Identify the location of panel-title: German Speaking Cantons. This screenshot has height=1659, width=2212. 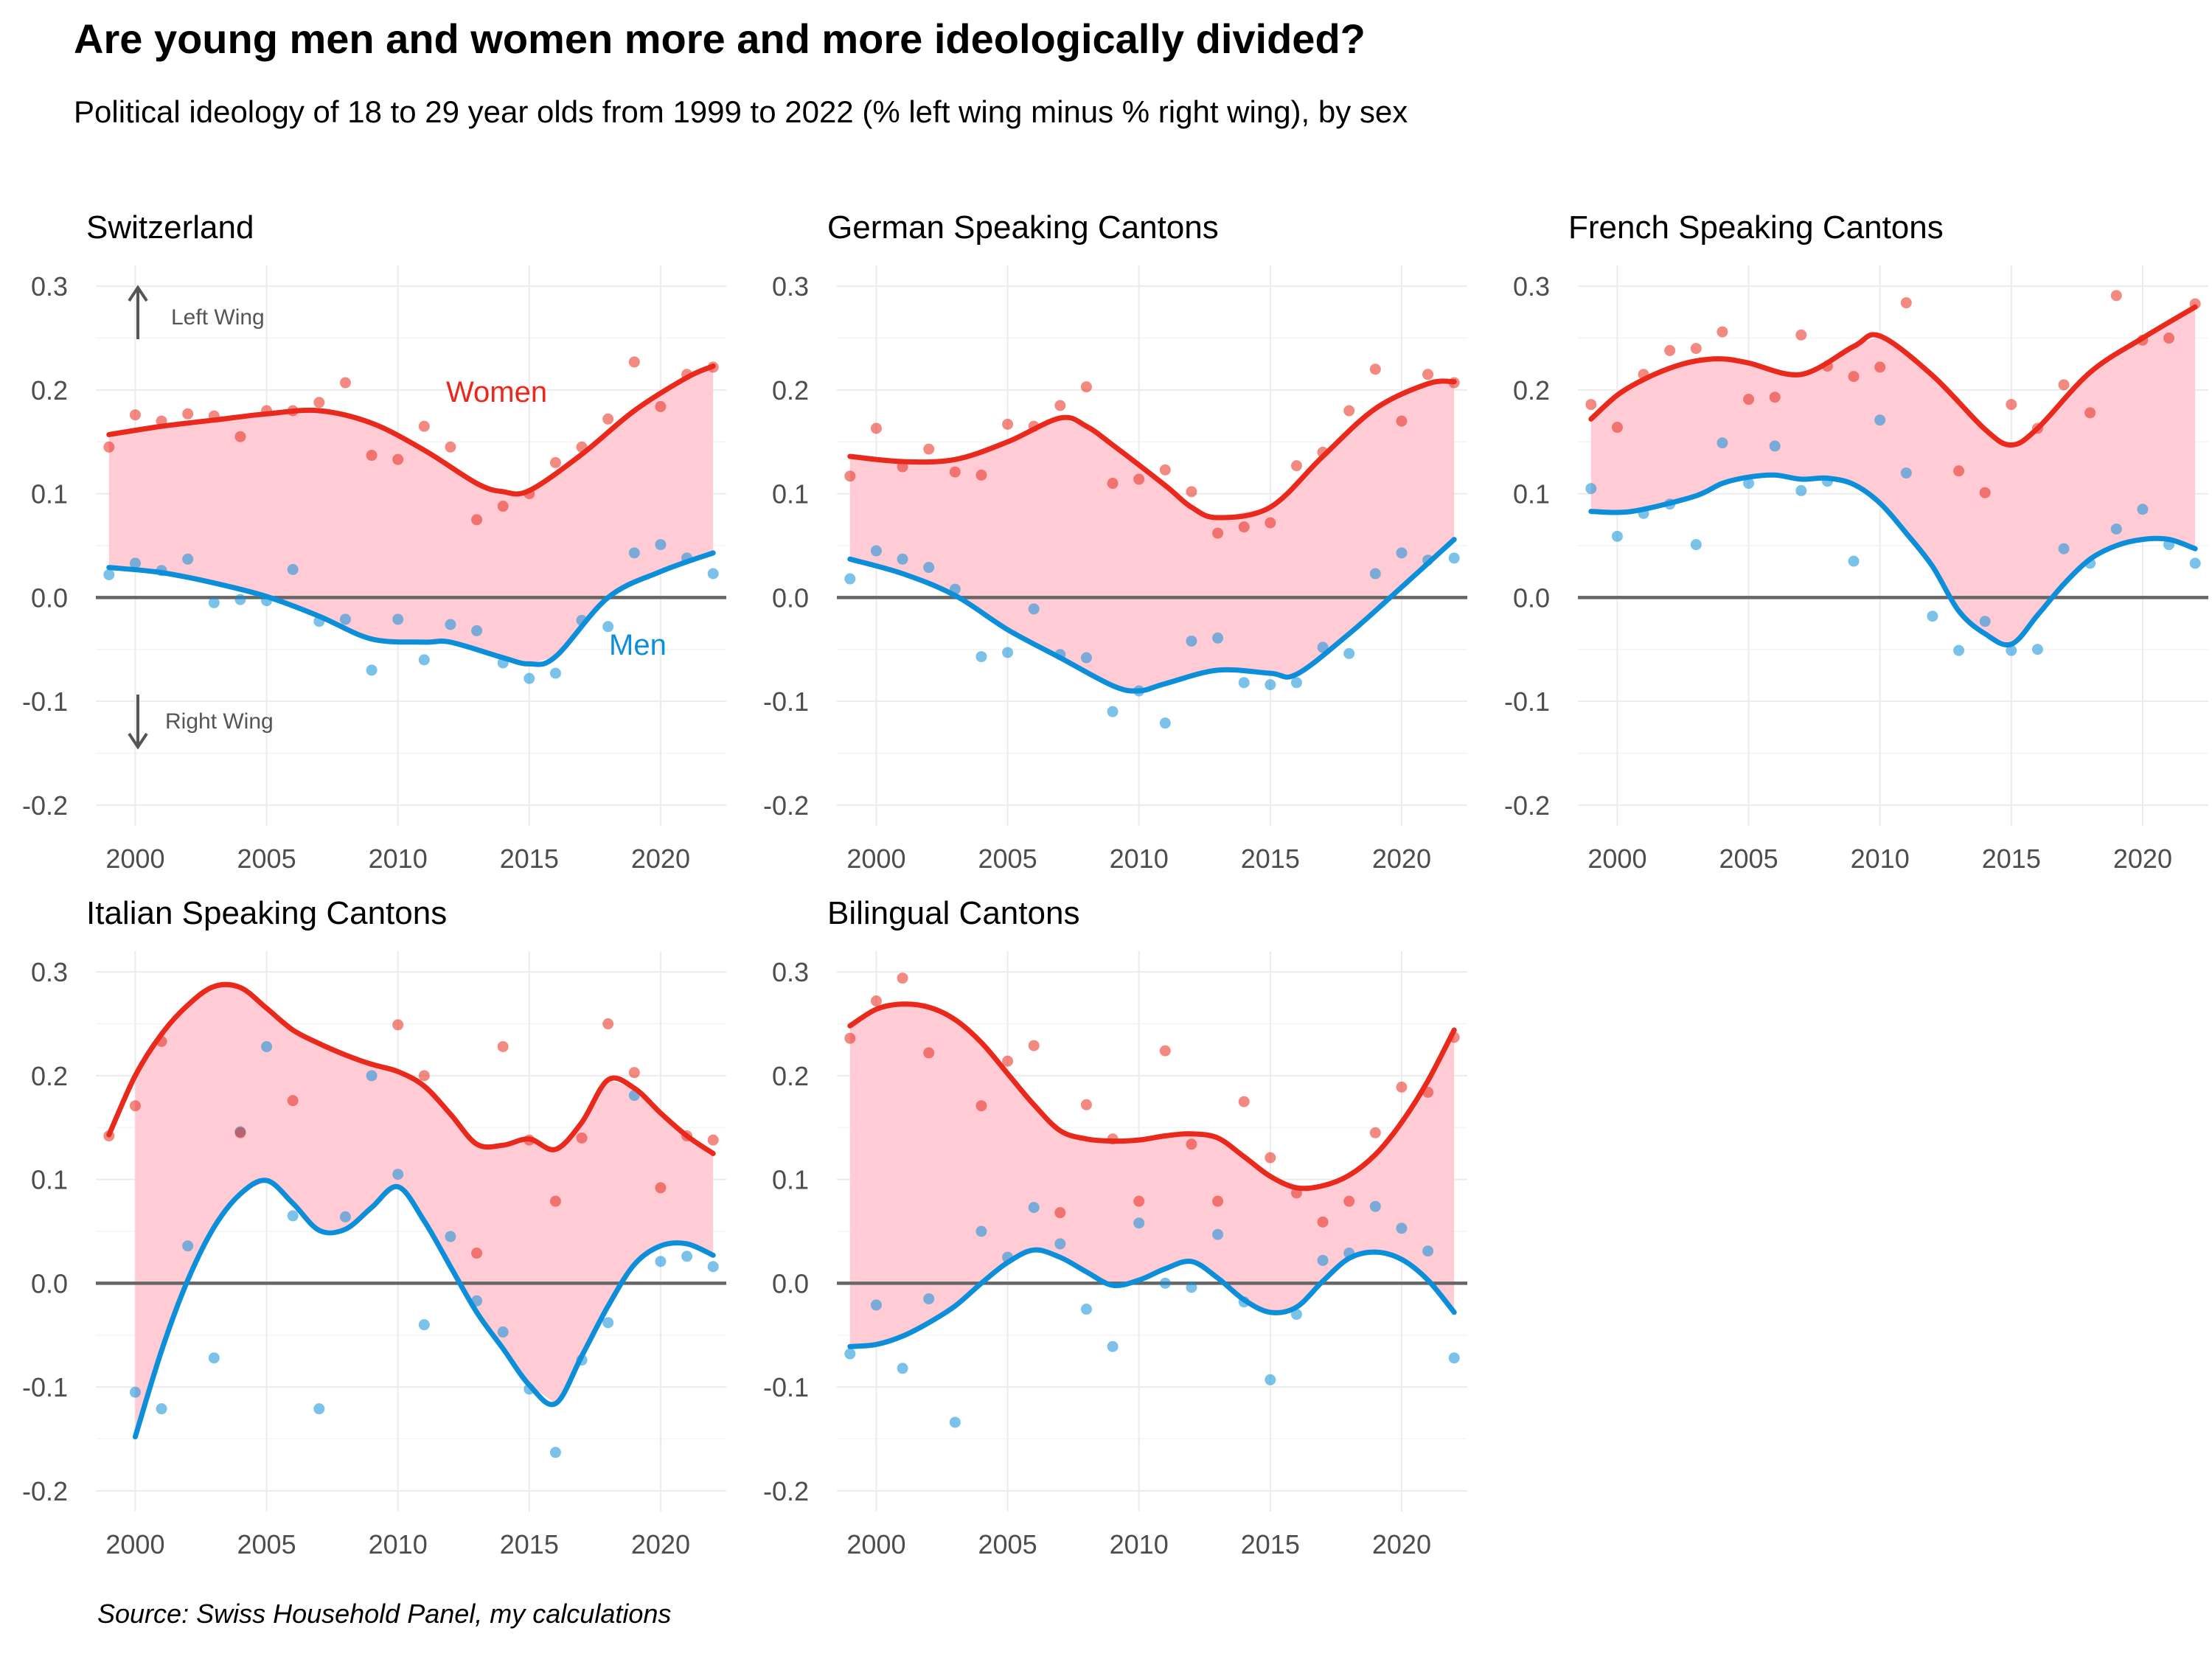
(1023, 227).